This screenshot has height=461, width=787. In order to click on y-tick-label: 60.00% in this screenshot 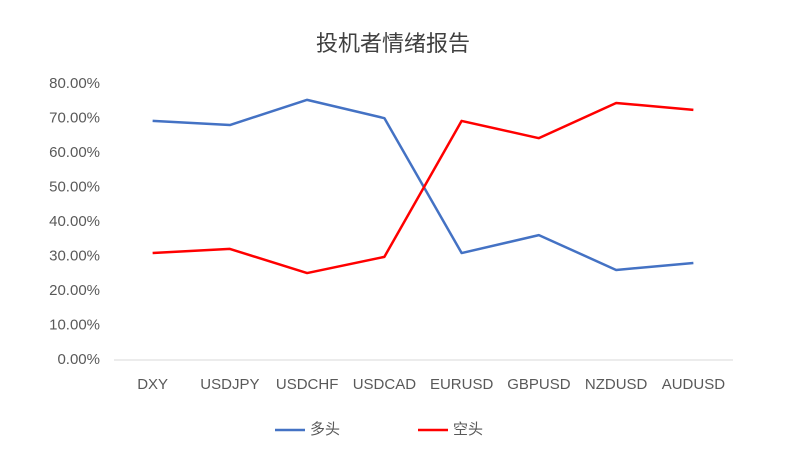, I will do `click(74, 152)`.